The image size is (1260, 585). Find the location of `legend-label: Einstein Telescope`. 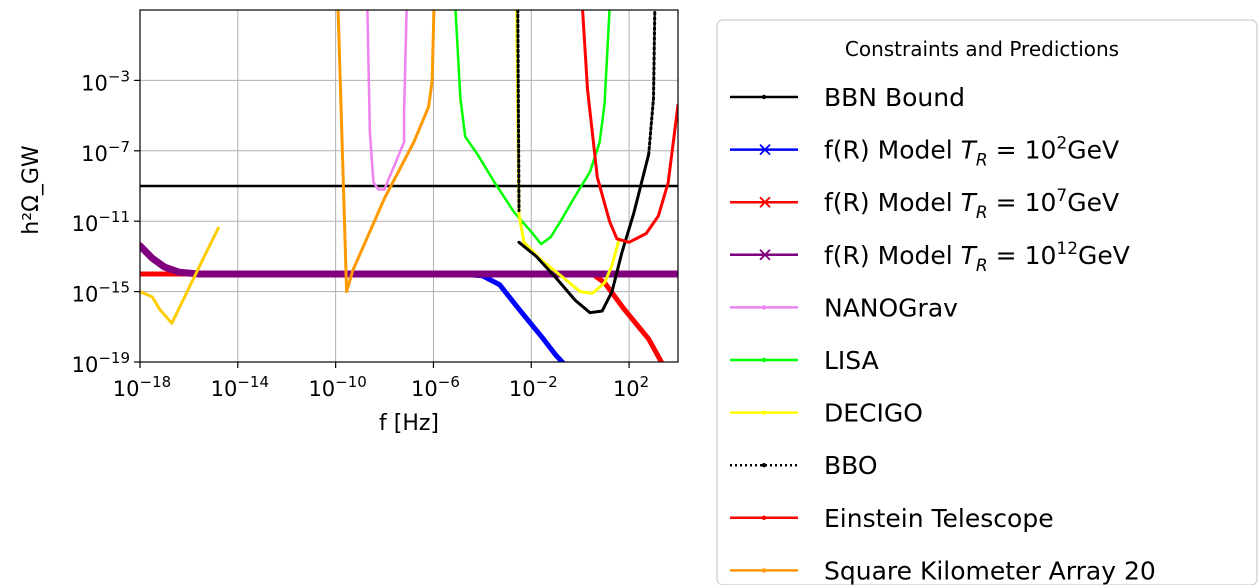

legend-label: Einstein Telescope is located at coordinates (939, 518).